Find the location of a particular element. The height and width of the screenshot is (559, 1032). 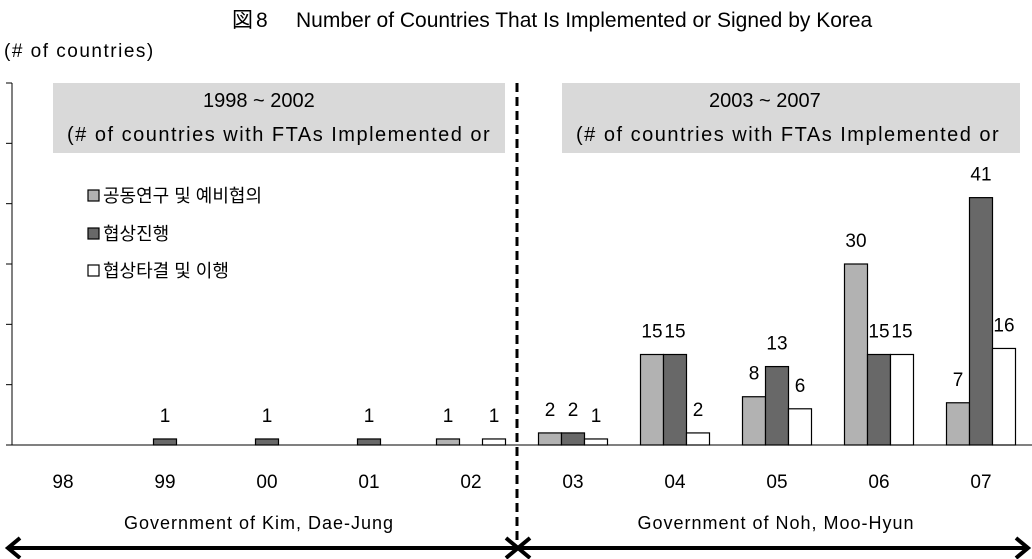

arrow-head-right is located at coordinates (1023, 547).